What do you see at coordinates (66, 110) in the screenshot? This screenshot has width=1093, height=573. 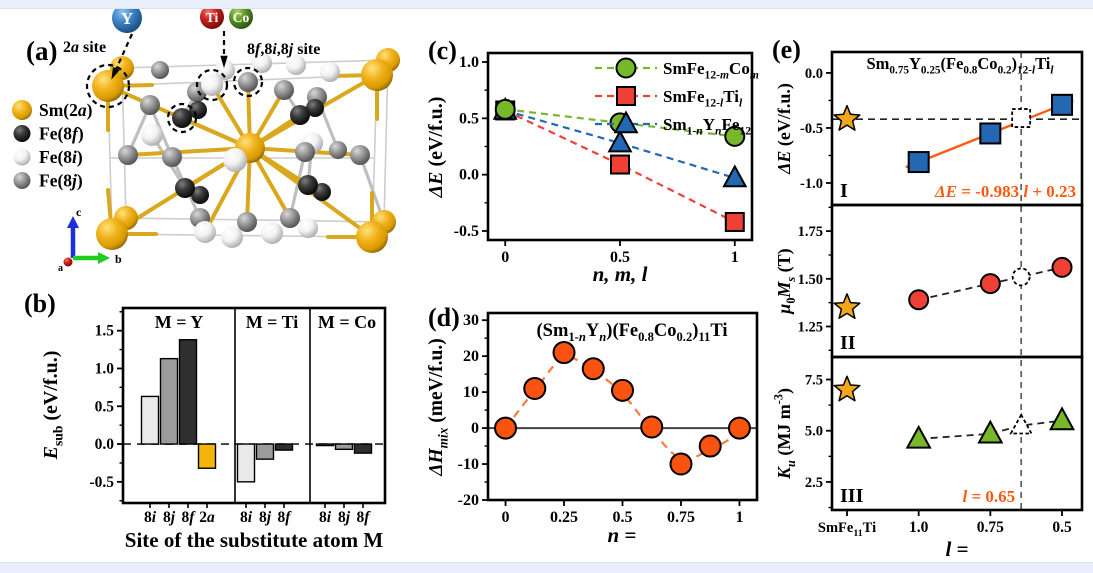 I see `legend-label-0: Sm(2a)` at bounding box center [66, 110].